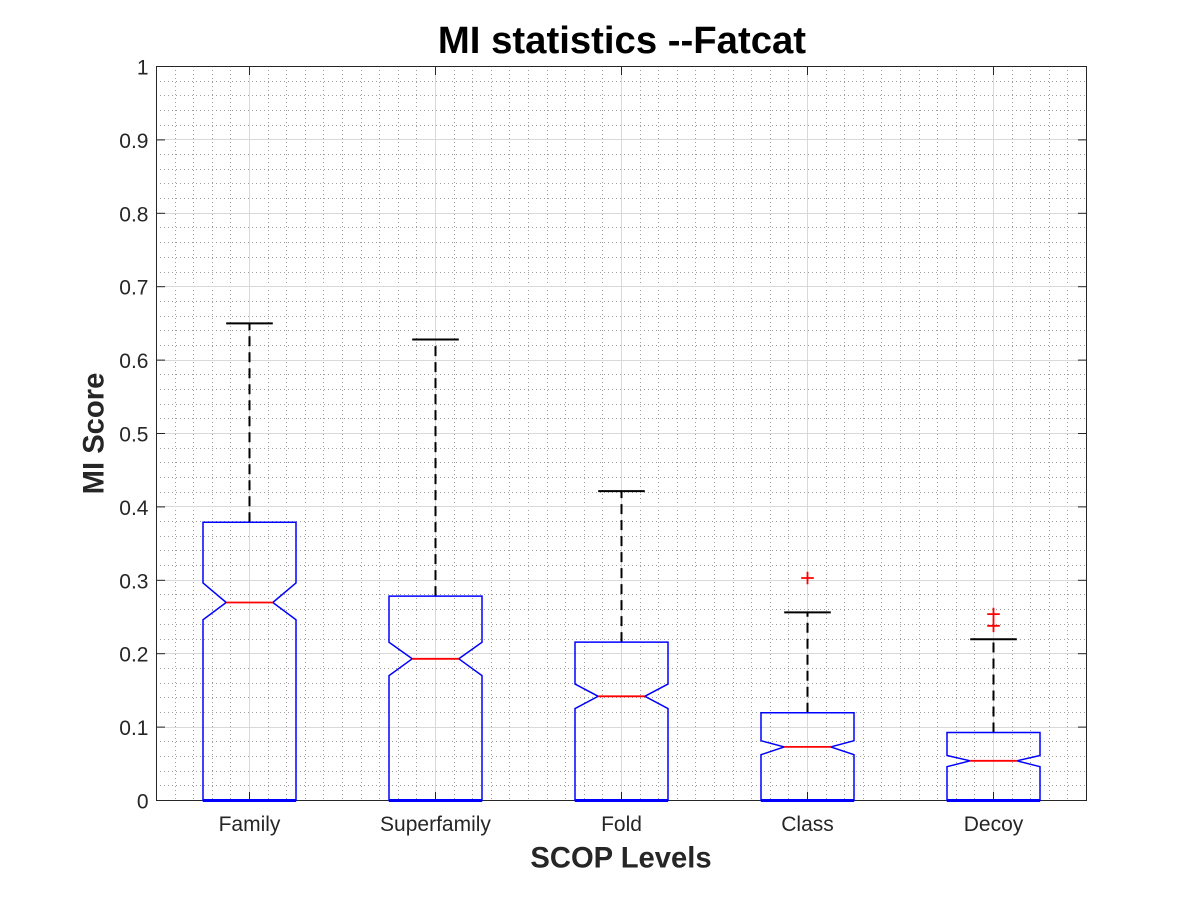  I want to click on svg-text: 0.5, so click(133, 435).